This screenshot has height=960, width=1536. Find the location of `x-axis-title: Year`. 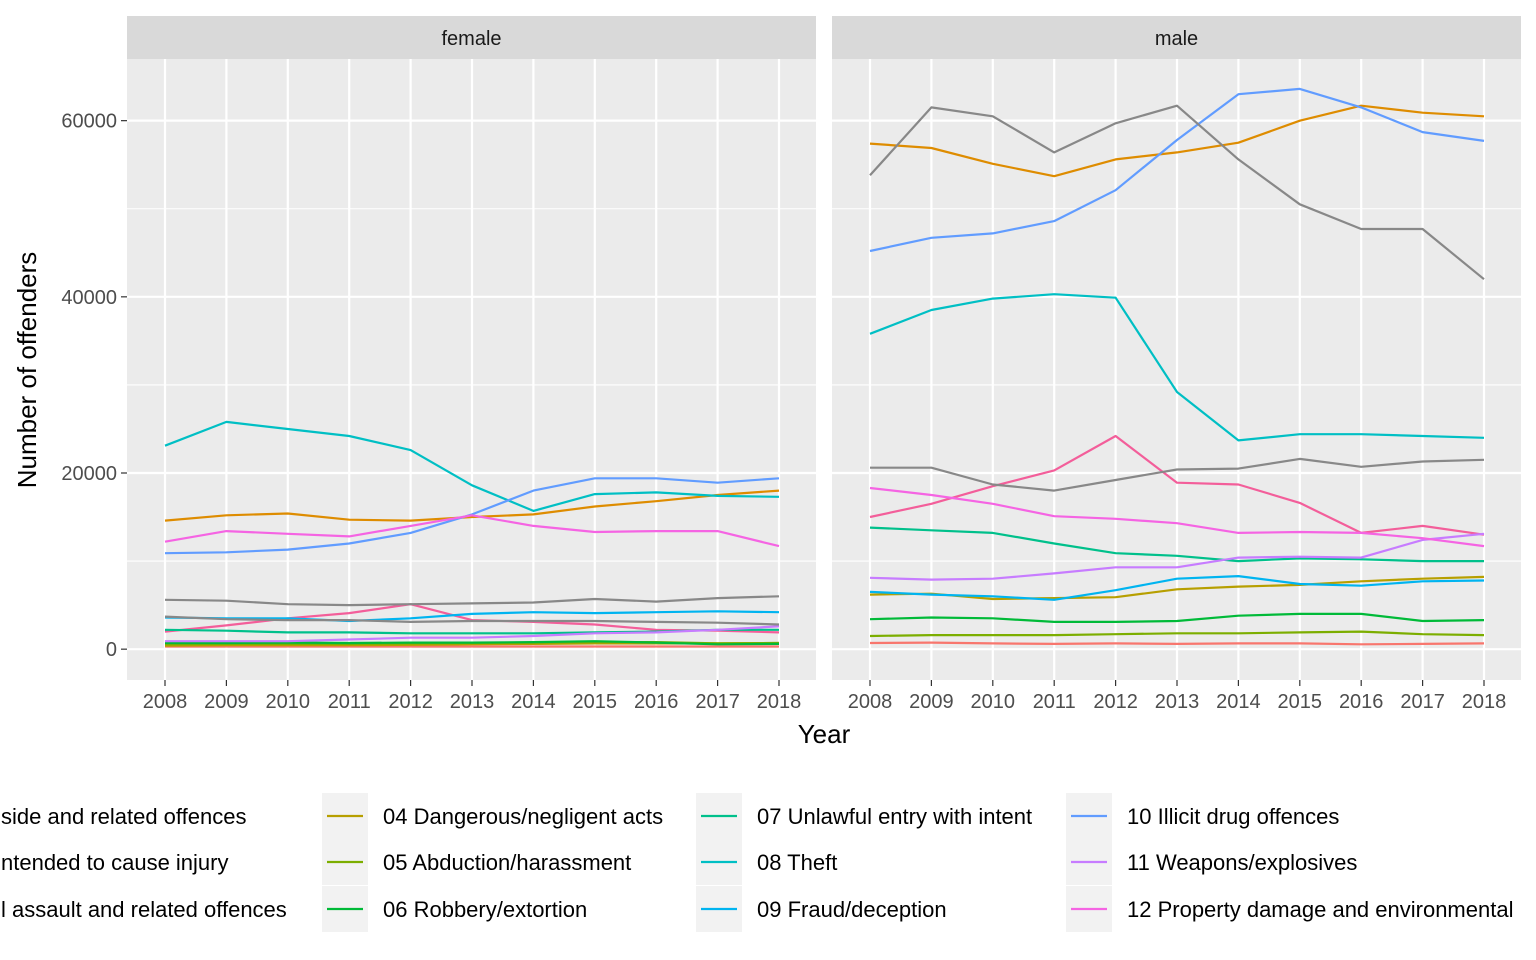

x-axis-title: Year is located at coordinates (824, 734).